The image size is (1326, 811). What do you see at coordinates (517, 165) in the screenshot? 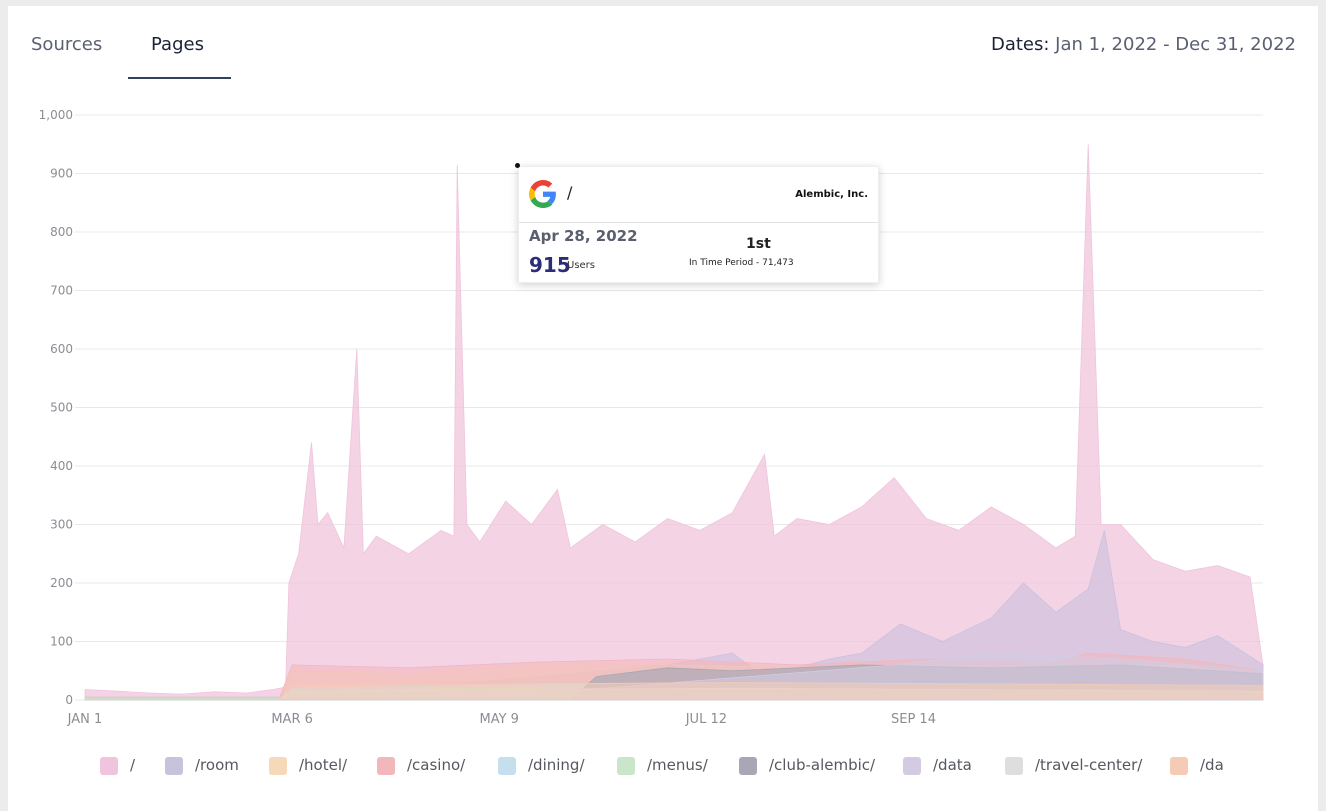
I see `hover-marker` at bounding box center [517, 165].